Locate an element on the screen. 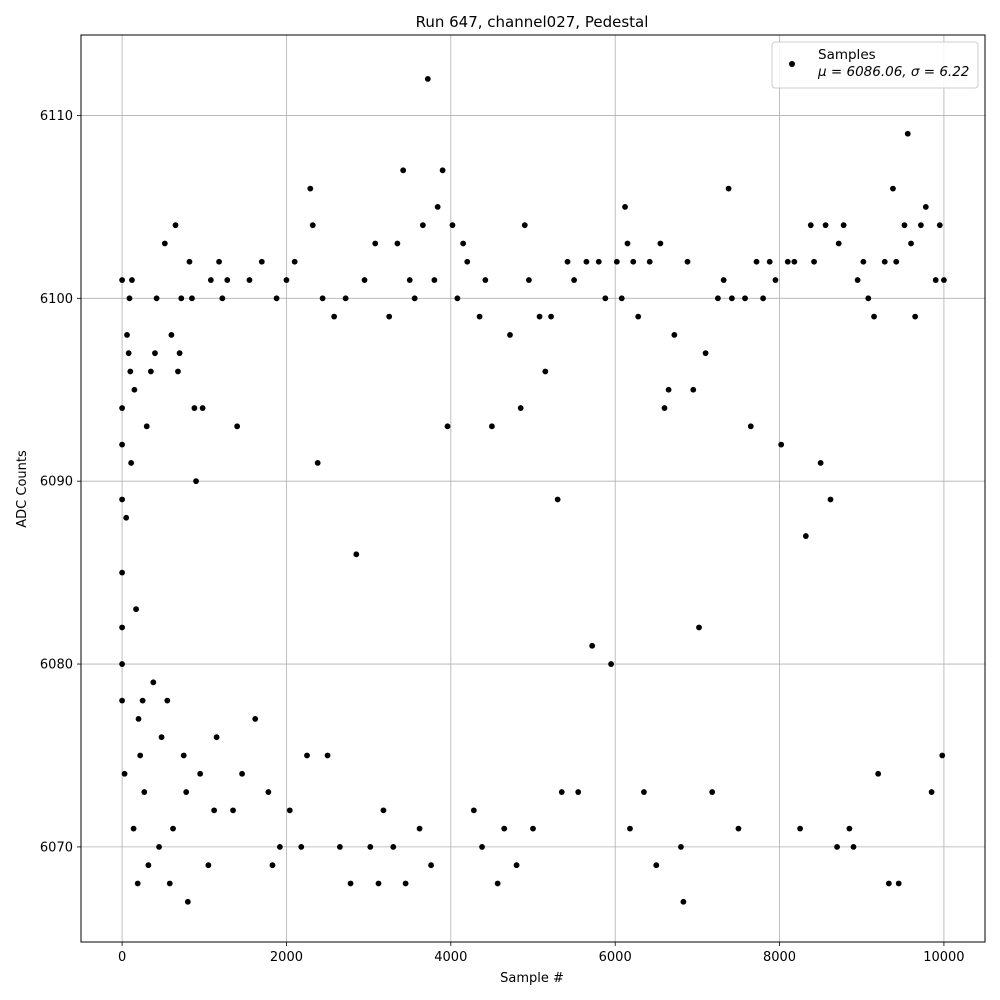 The height and width of the screenshot is (1000, 1000). x-tick-label: 4000 is located at coordinates (450, 957).